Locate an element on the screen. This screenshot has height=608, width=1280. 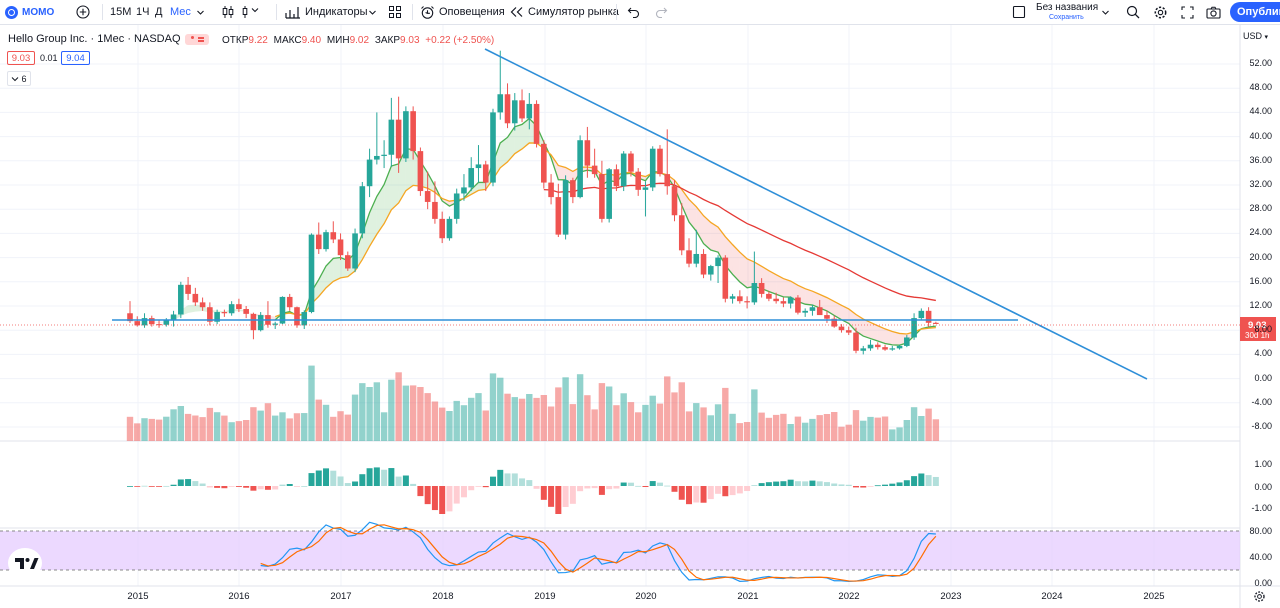
axis-settings-gear-icon is located at coordinates (1259, 599).